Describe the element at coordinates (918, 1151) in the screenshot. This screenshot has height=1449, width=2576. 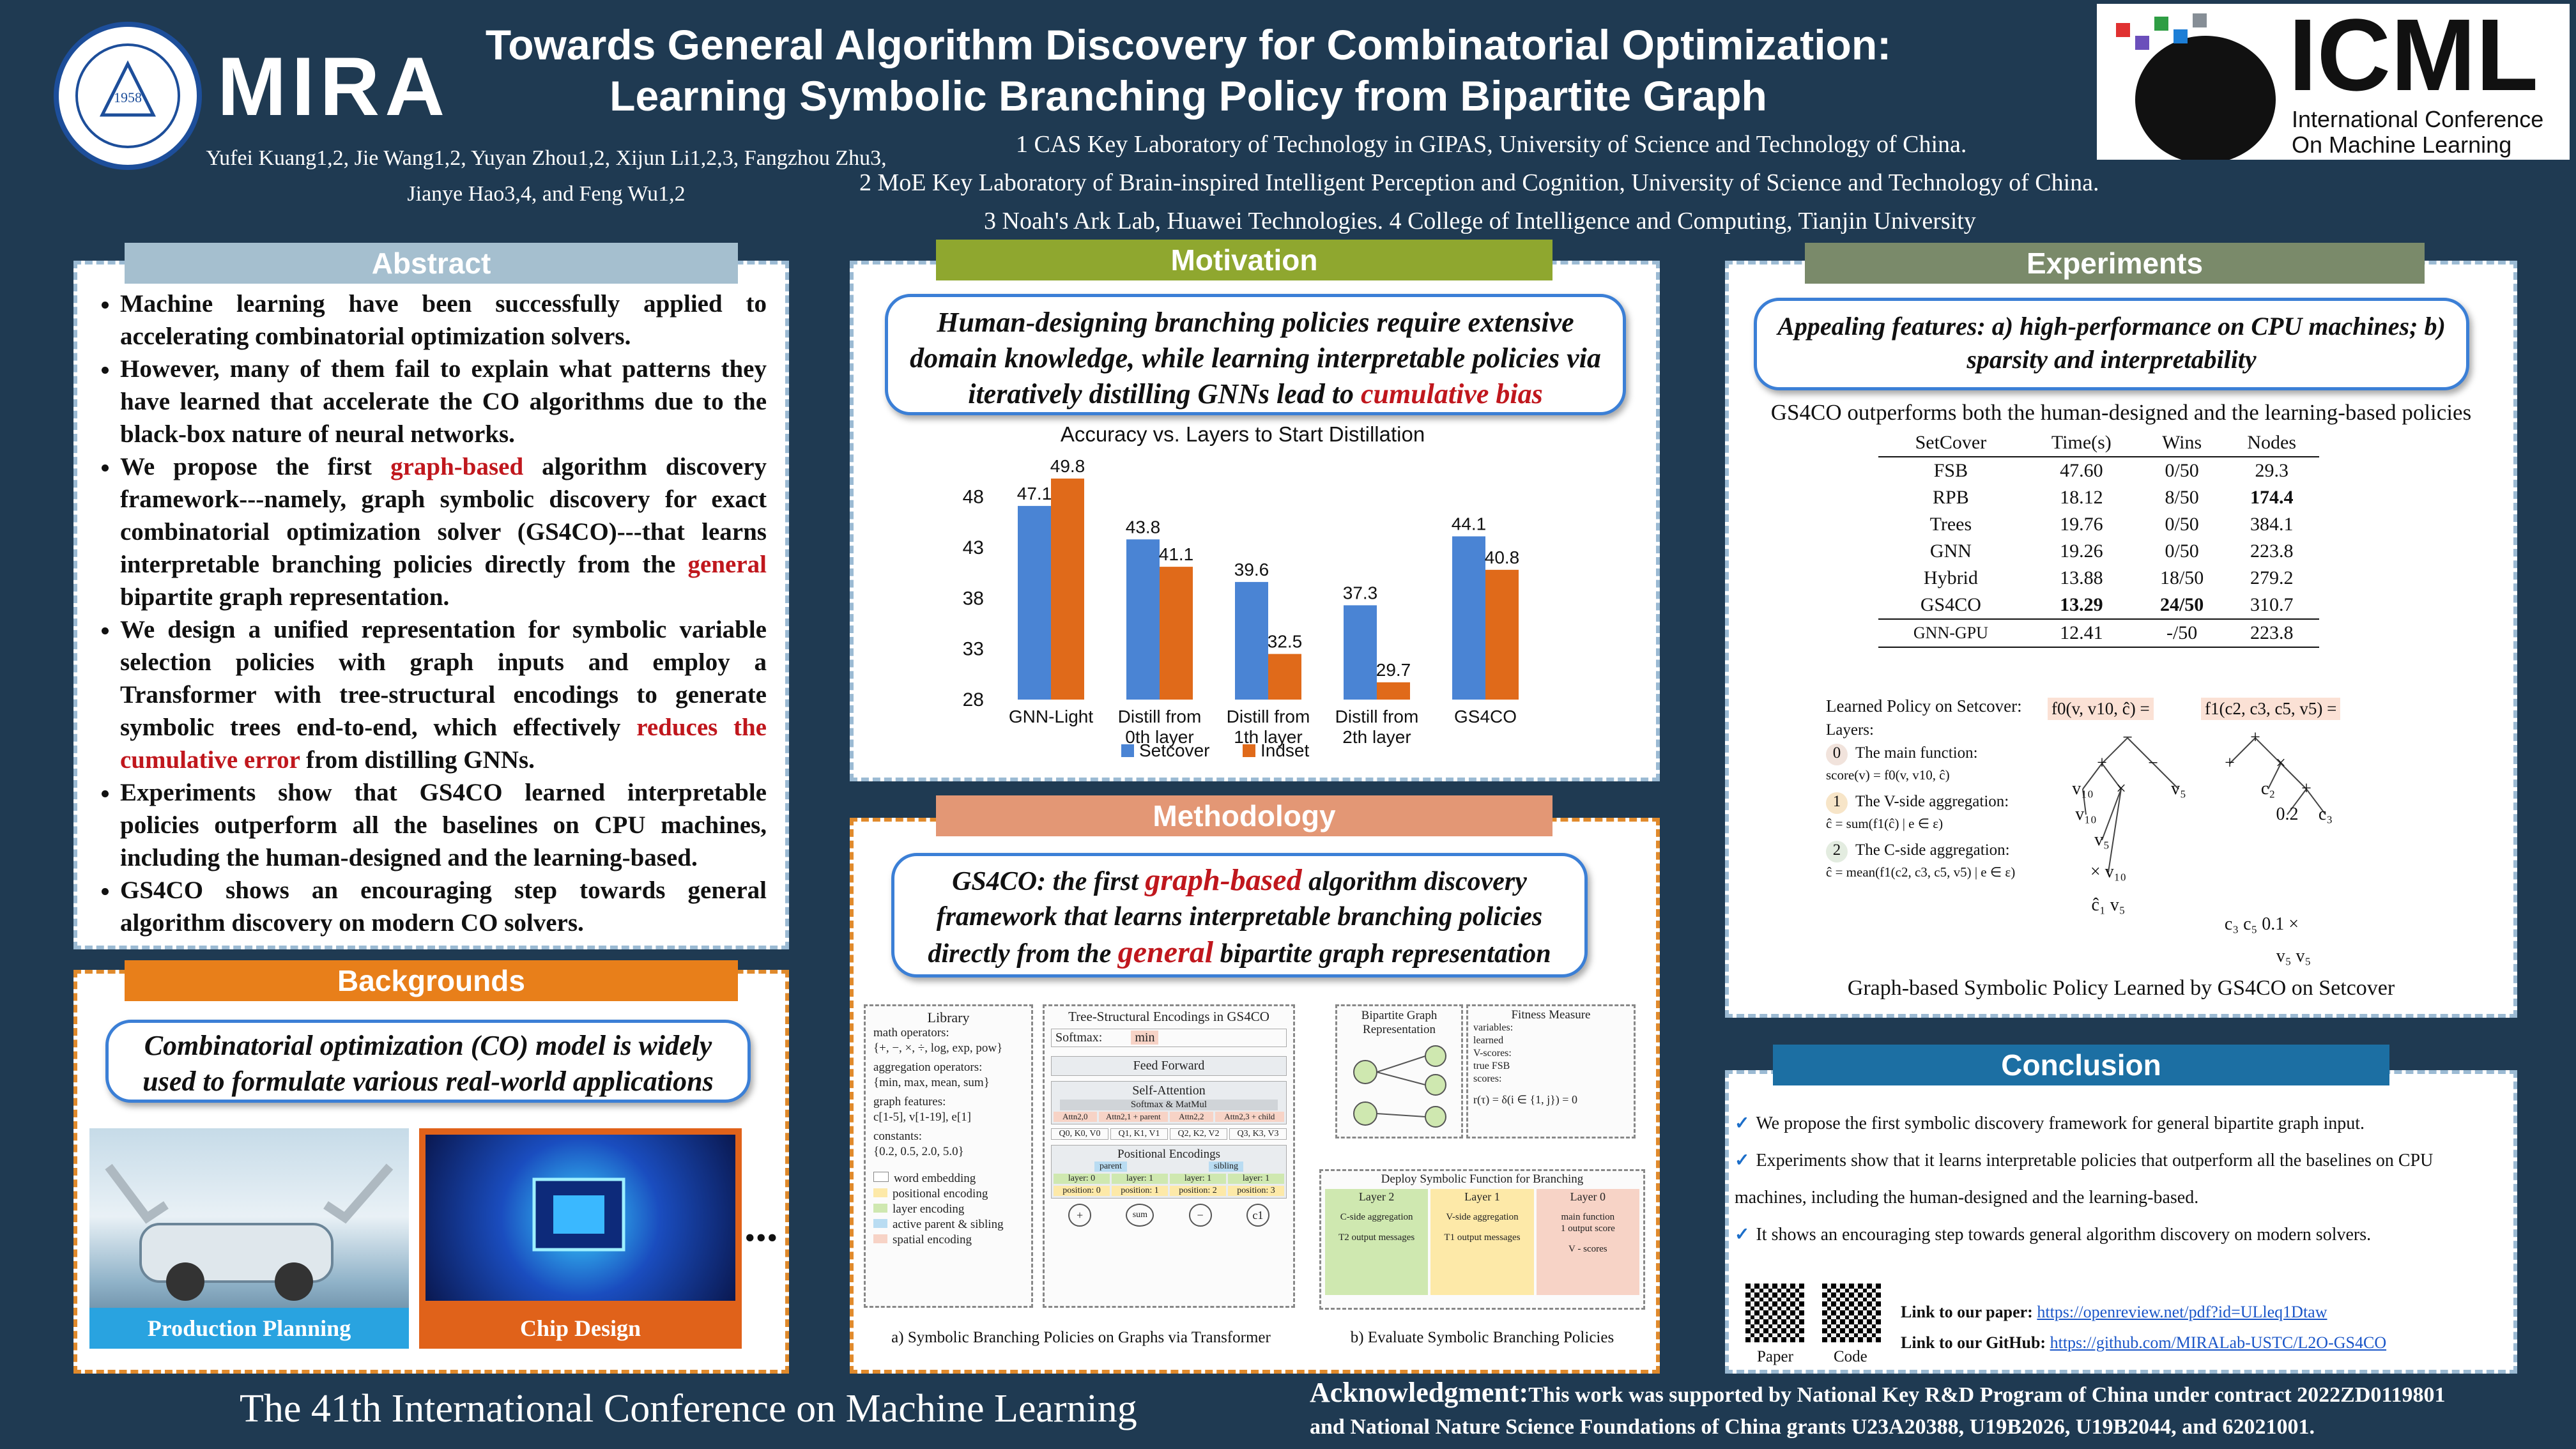
I see `lib-const-values: {0.2, 0.5, 2.0, 5.0}` at that location.